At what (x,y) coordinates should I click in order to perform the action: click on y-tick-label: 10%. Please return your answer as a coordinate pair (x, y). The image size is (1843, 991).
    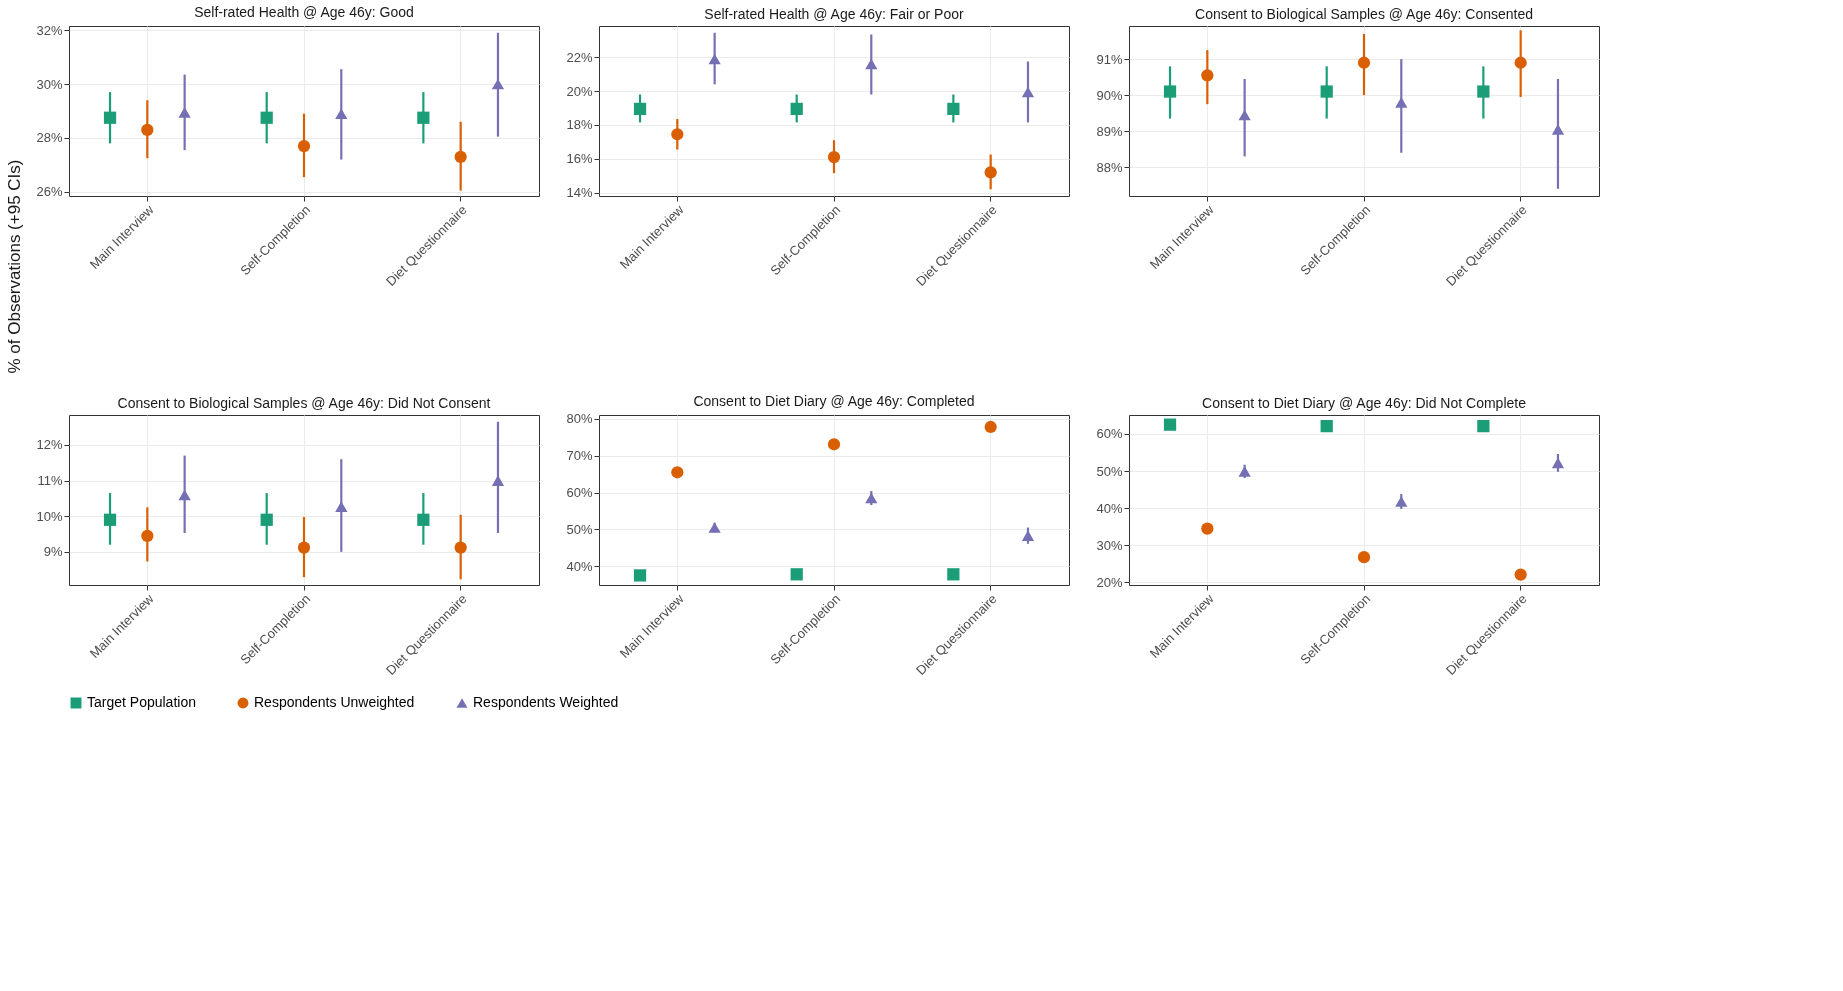
    Looking at the image, I should click on (49, 516).